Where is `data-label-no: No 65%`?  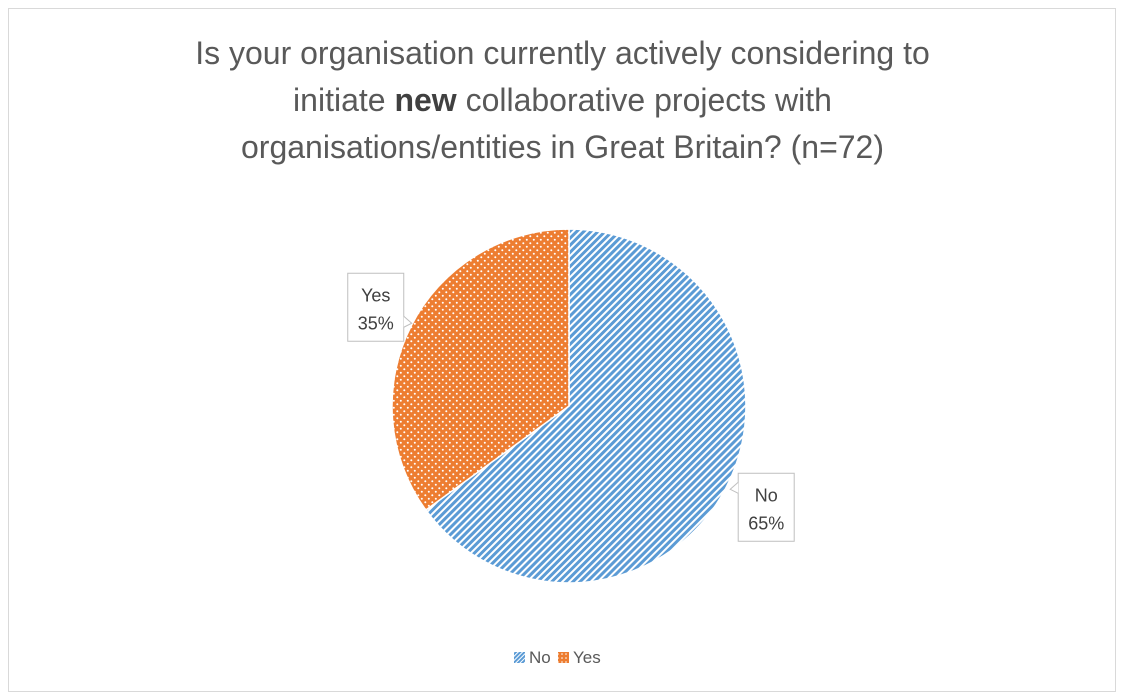 data-label-no: No 65% is located at coordinates (762, 507).